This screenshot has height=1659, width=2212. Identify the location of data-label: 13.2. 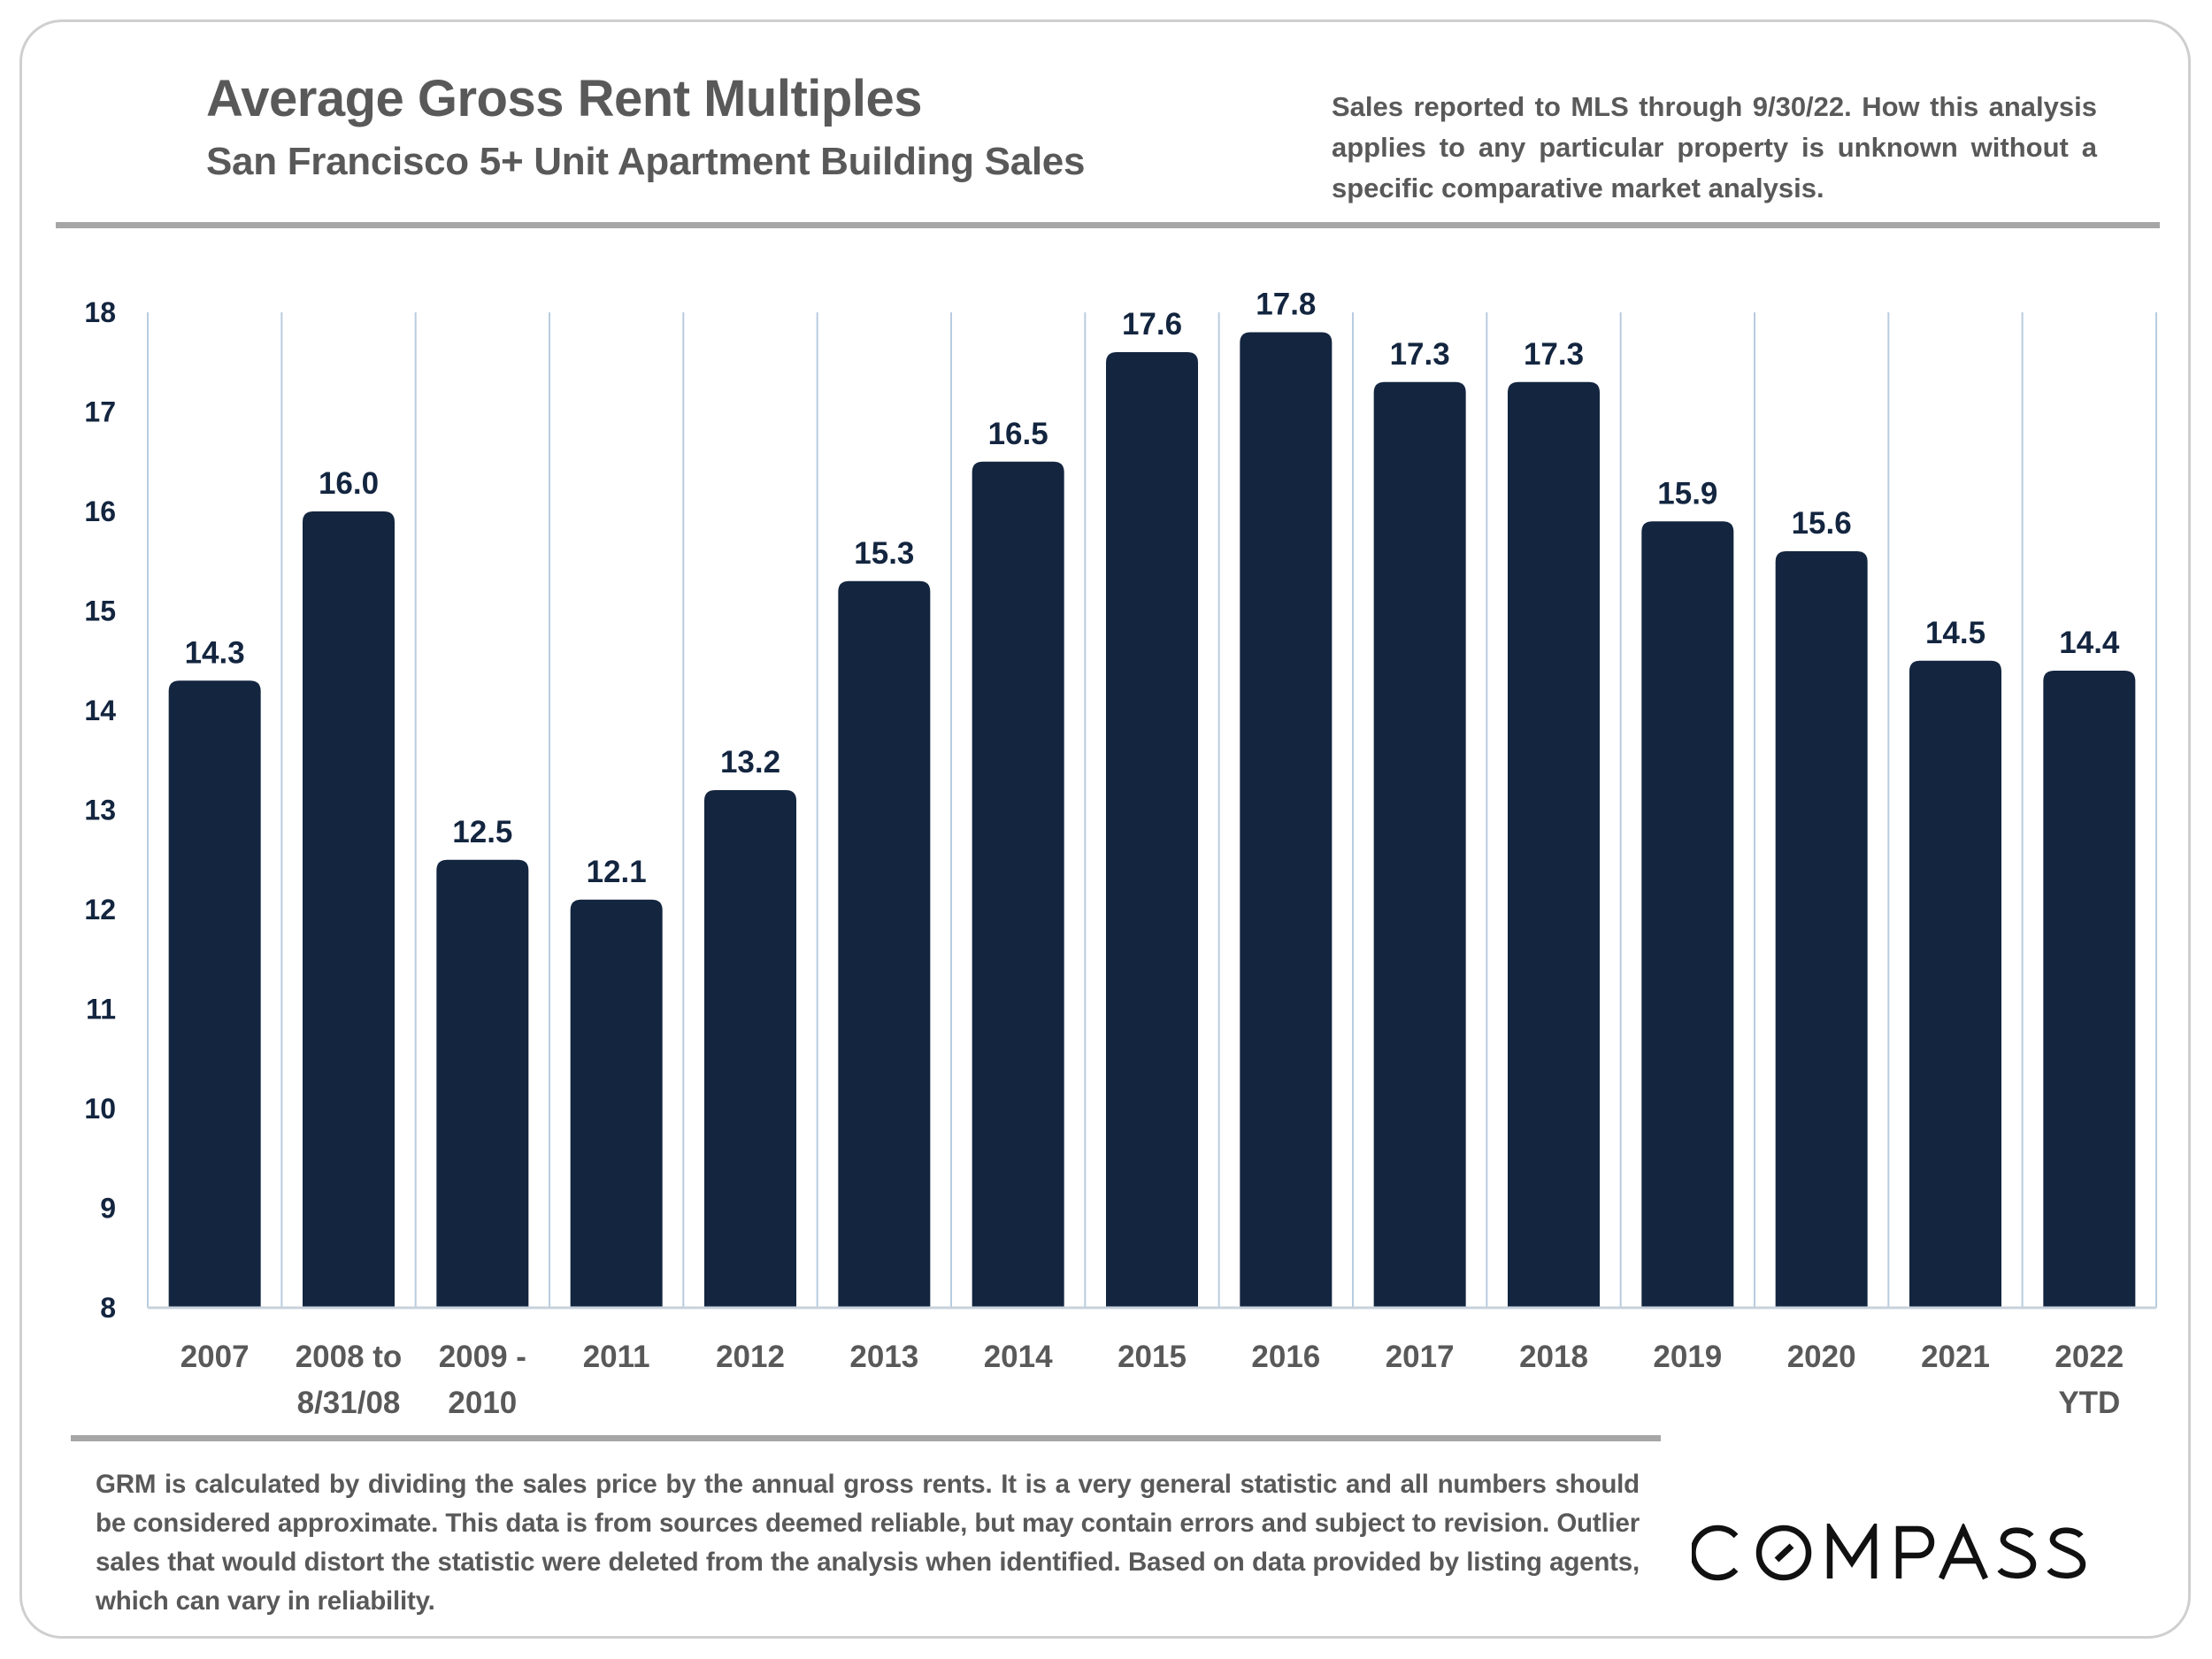
(750, 763).